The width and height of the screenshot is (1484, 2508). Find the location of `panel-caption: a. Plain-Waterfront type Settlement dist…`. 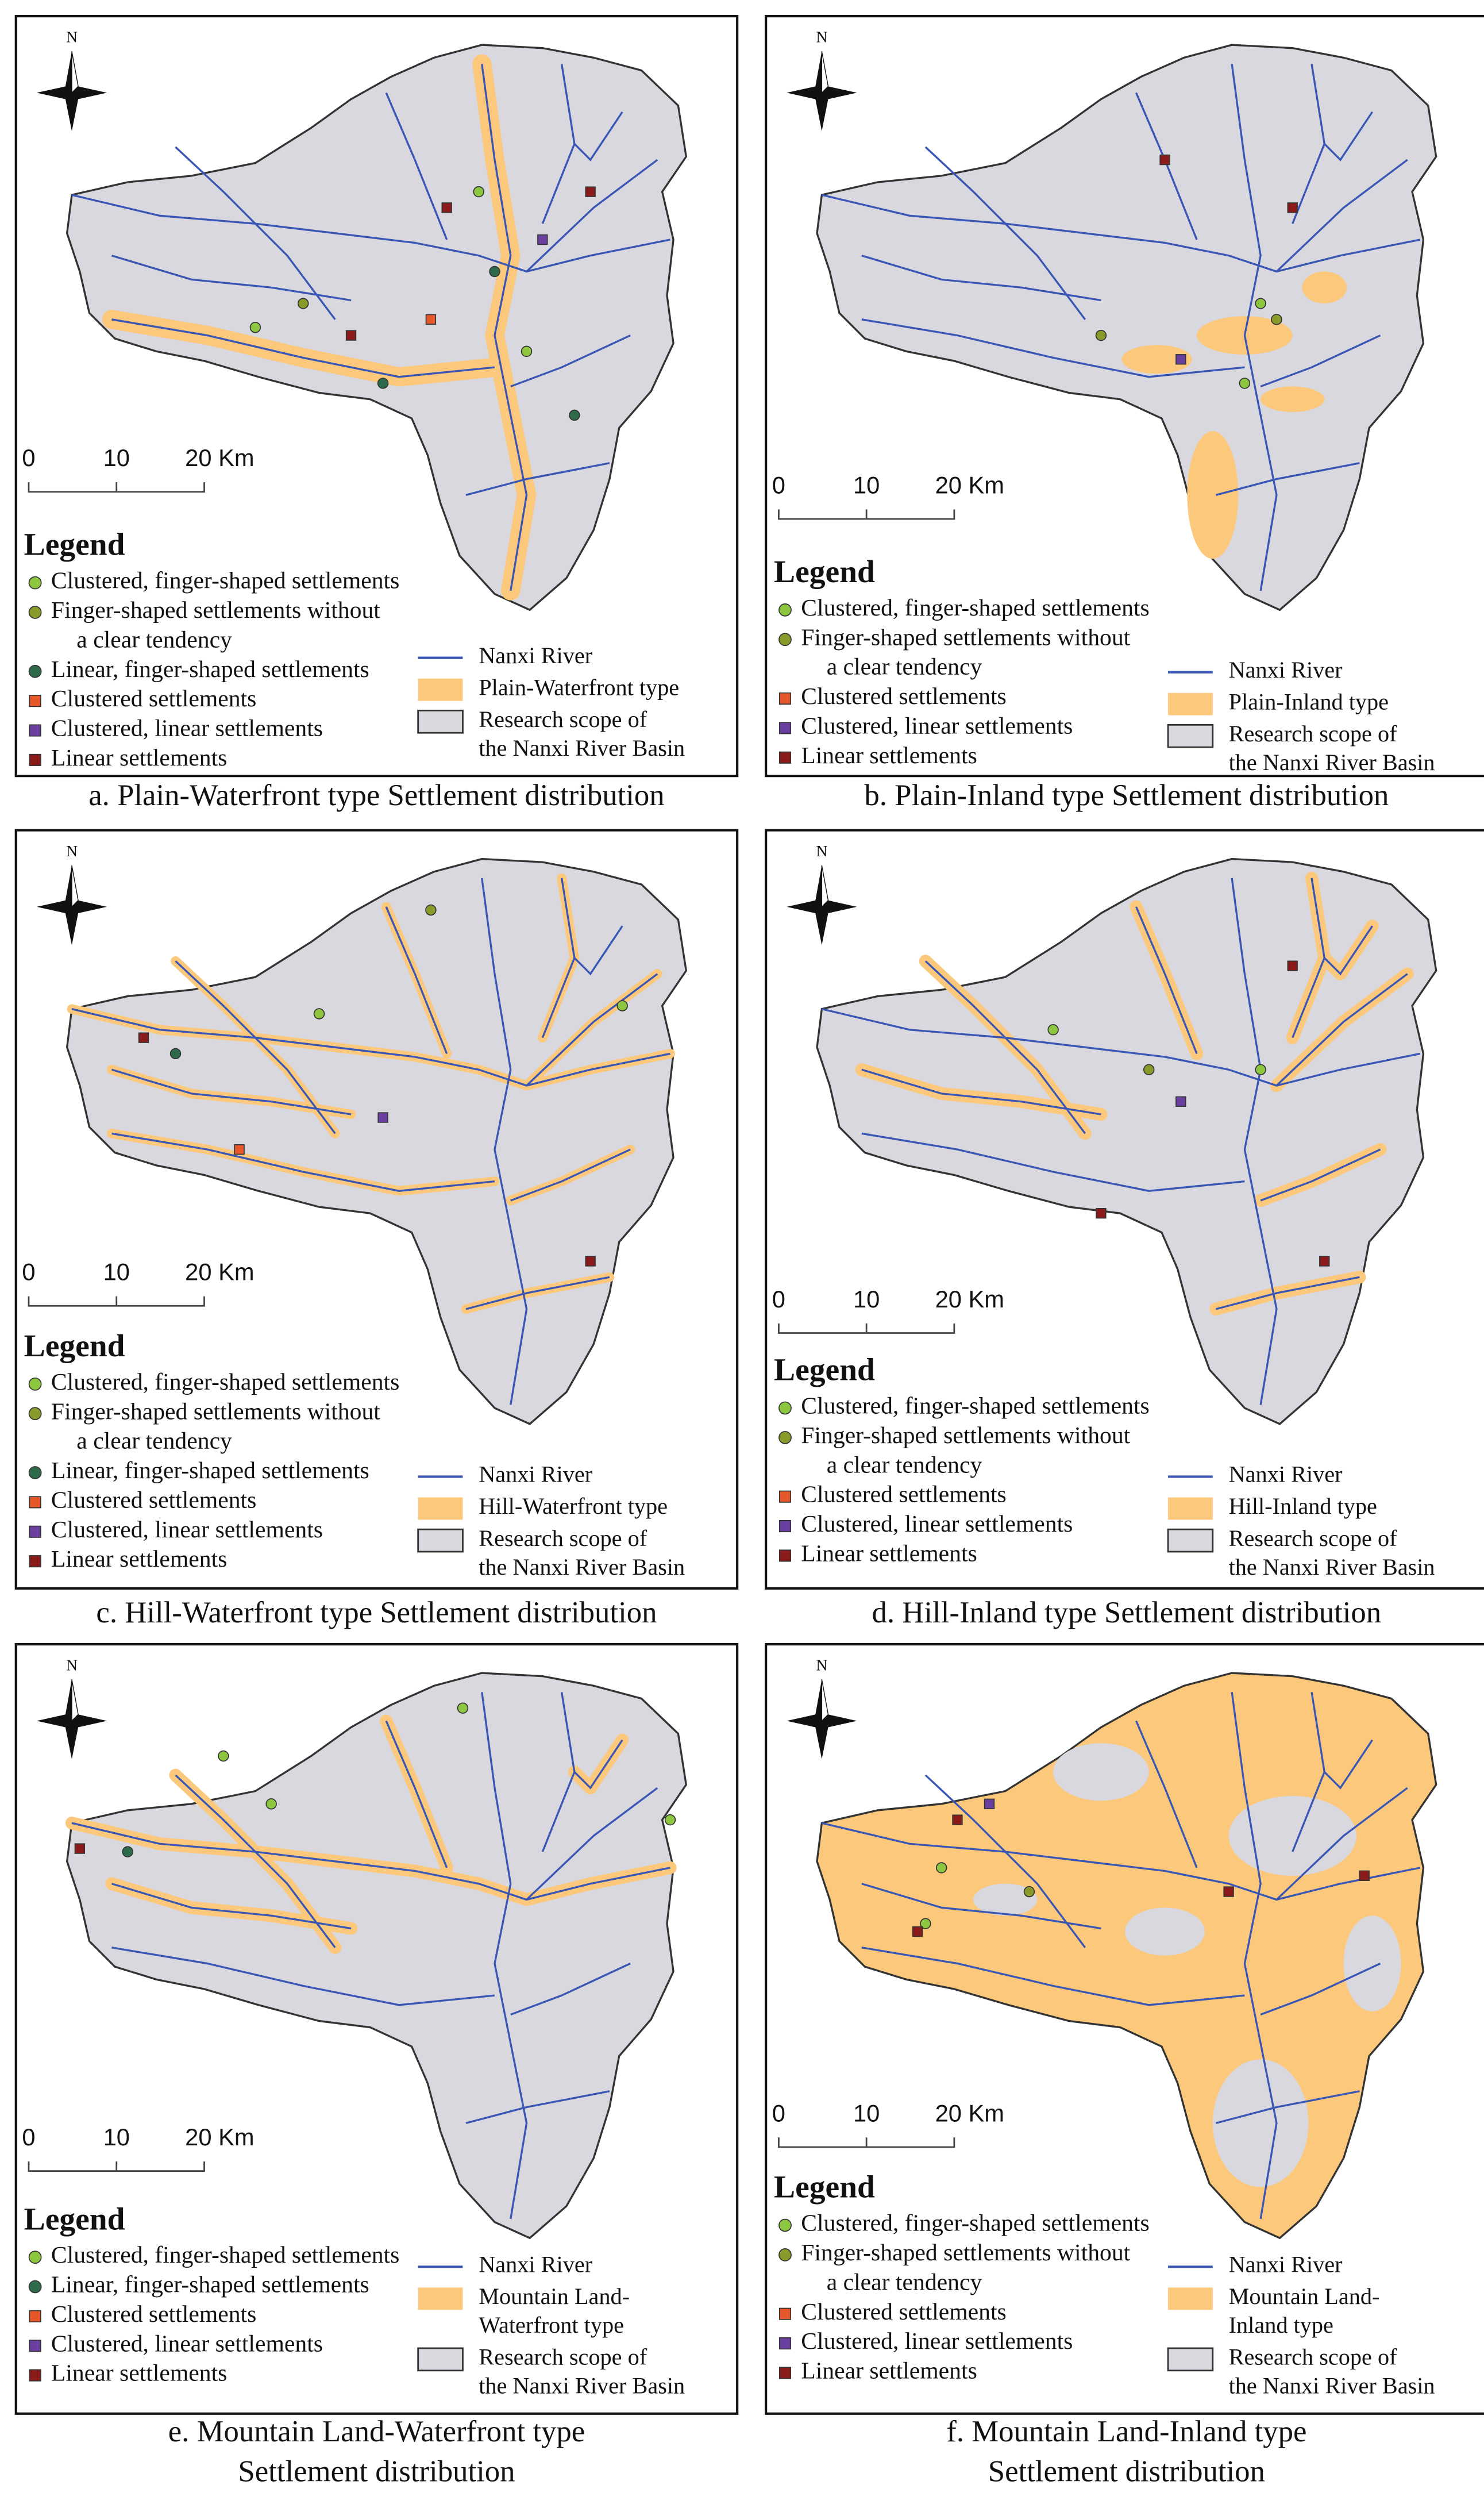

panel-caption: a. Plain-Waterfront type Settlement dist… is located at coordinates (376, 795).